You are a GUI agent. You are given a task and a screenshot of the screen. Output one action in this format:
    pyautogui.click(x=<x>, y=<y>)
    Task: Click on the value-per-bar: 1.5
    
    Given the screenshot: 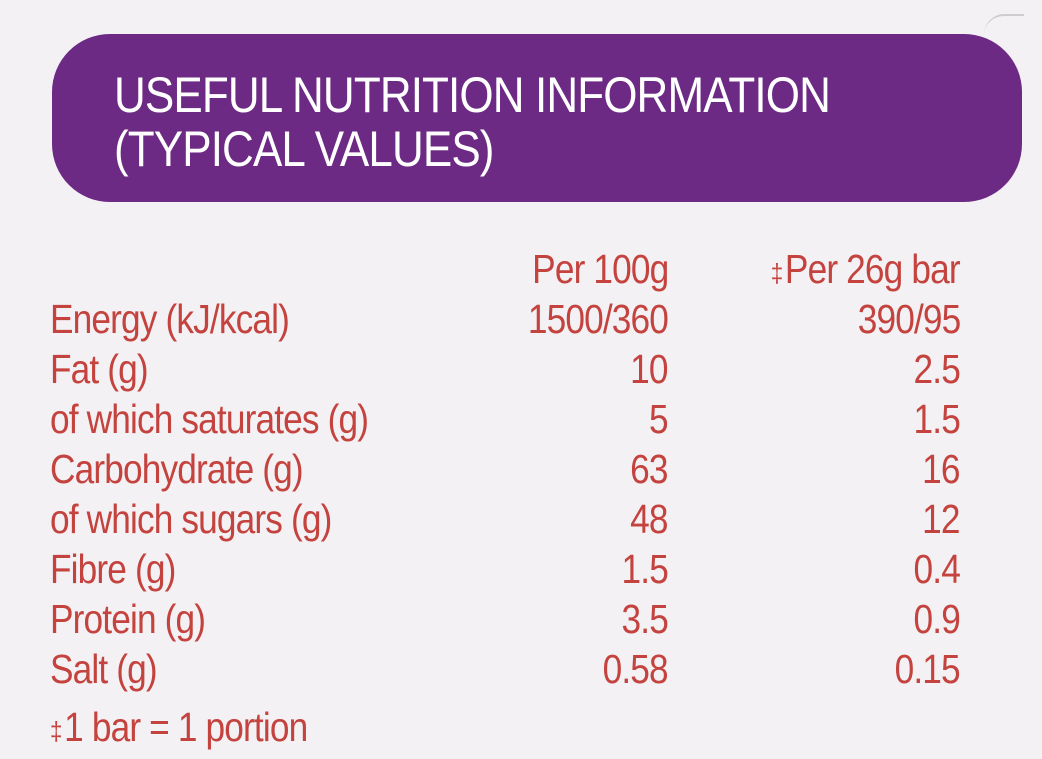 What is the action you would take?
    pyautogui.click(x=937, y=419)
    